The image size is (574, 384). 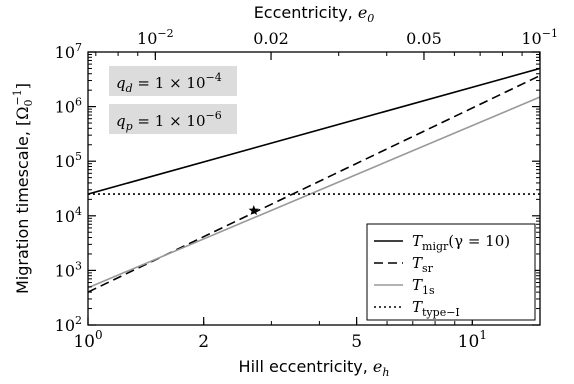 I want to click on top-tick-label-2: 0.05, so click(x=424, y=38).